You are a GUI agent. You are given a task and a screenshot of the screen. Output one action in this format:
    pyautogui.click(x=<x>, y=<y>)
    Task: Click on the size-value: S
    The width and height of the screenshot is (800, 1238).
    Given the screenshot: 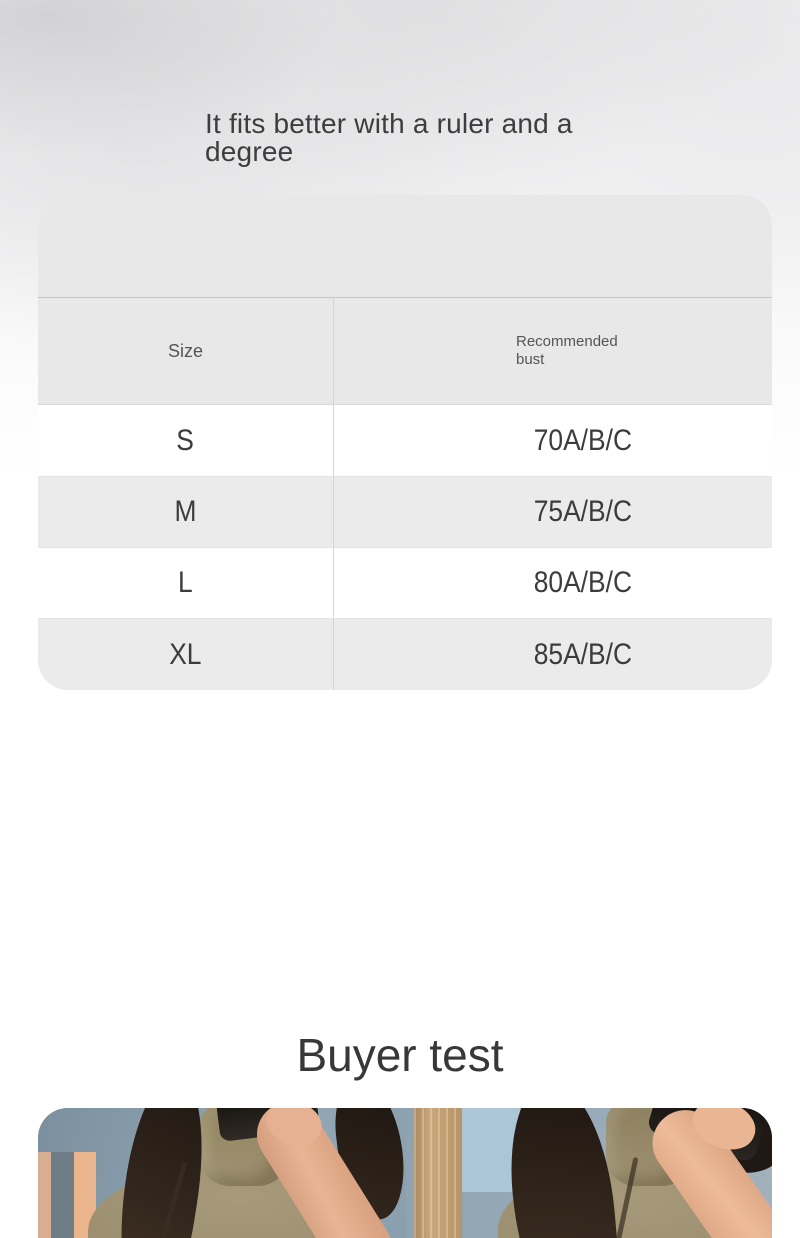 What is the action you would take?
    pyautogui.click(x=185, y=440)
    